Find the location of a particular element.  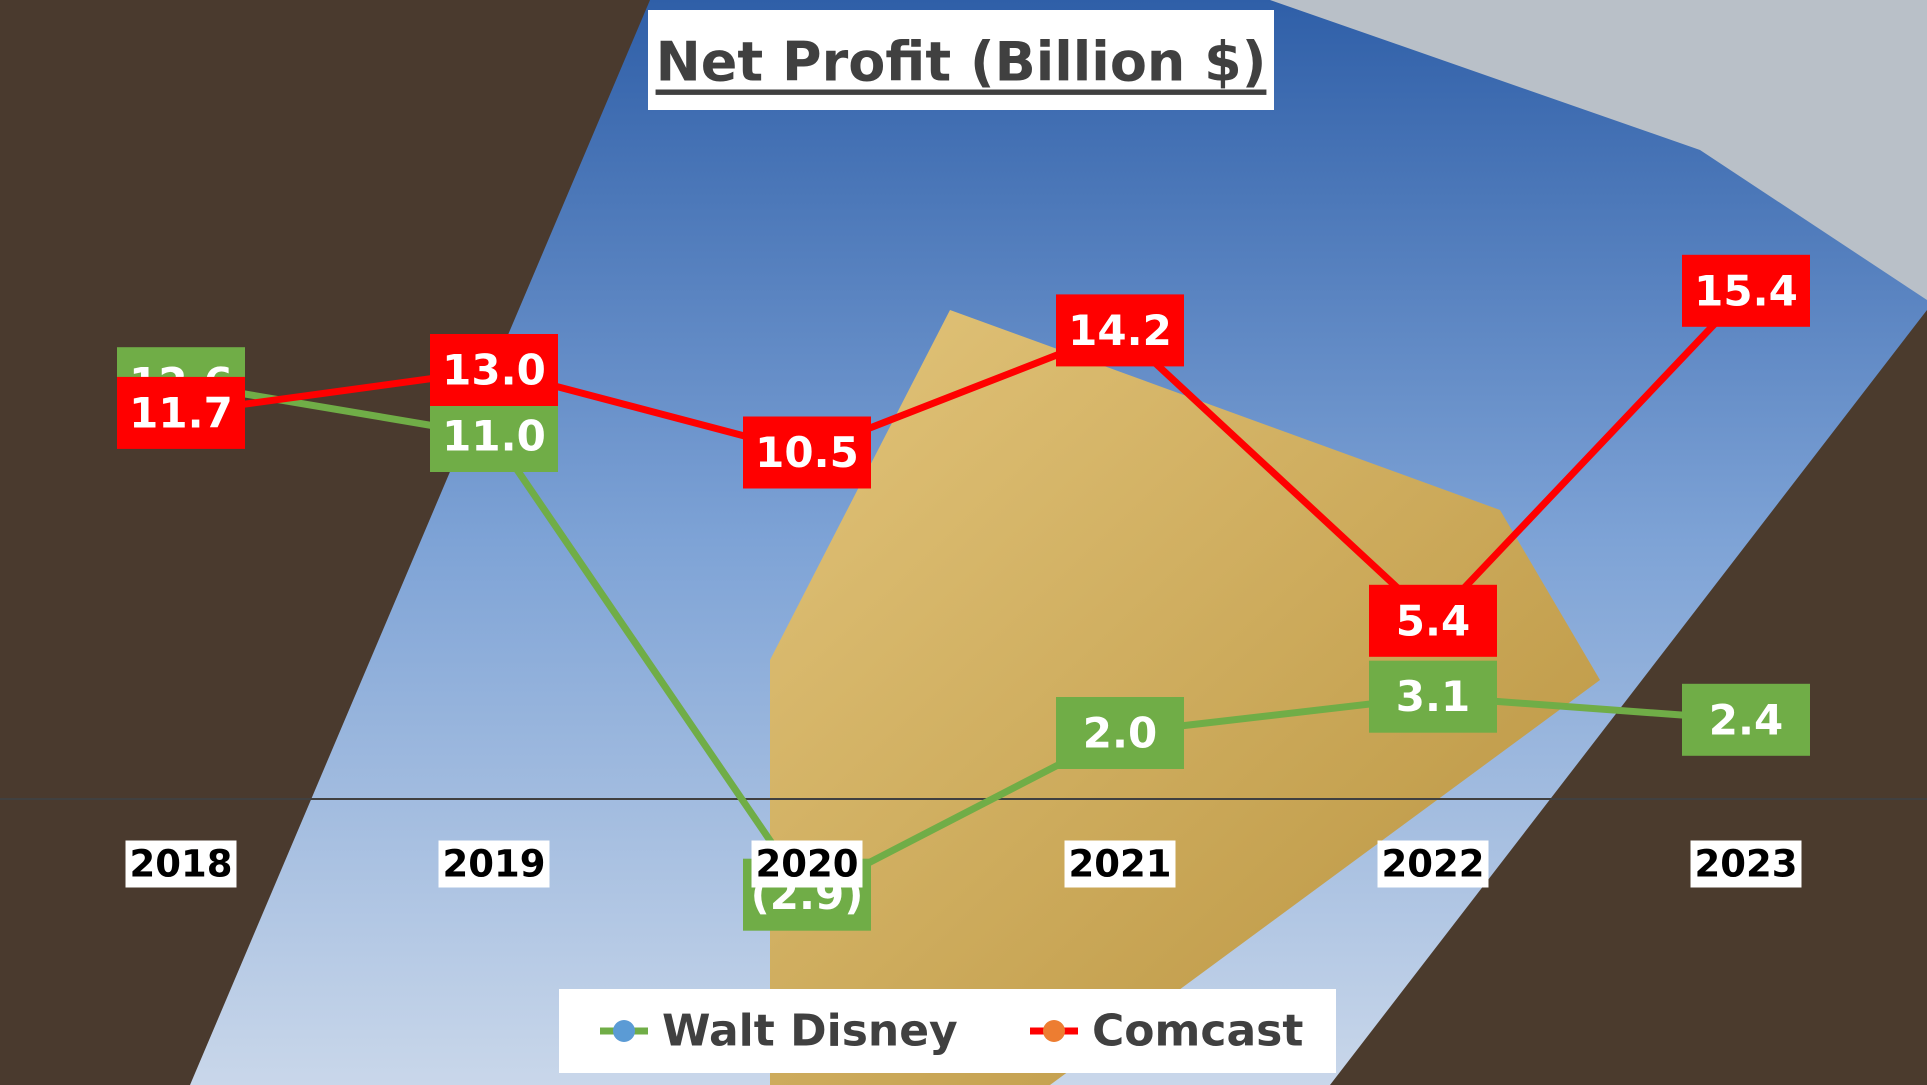

x-tick-label: 2023 is located at coordinates (1746, 864).